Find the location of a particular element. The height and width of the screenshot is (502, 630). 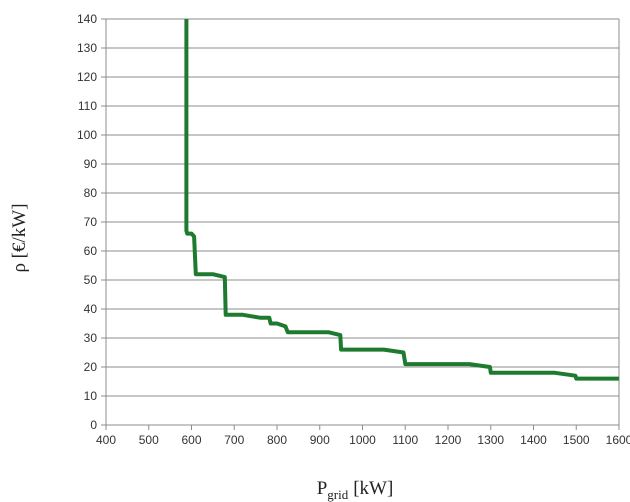

y-tick-label: 0 is located at coordinates (93, 425).